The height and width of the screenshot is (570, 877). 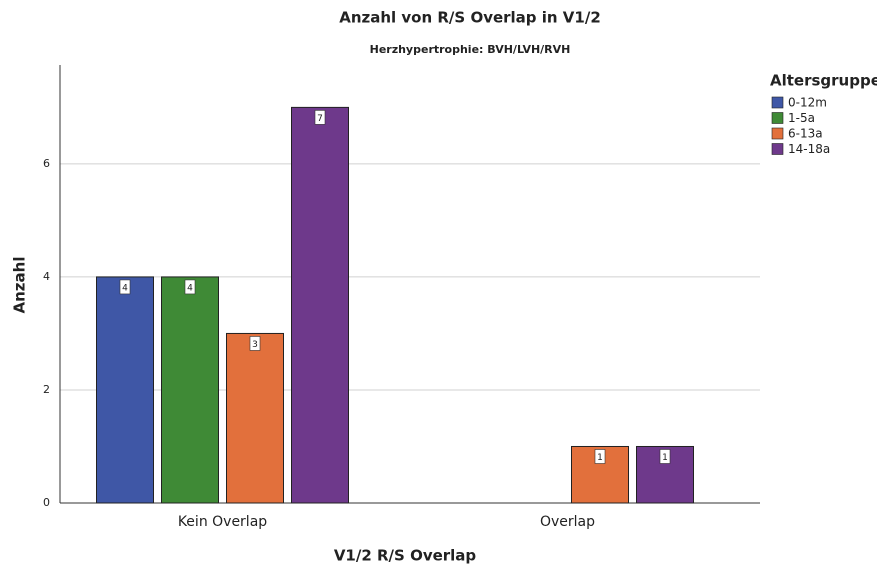 I want to click on legend-label: 14-18a, so click(x=809, y=149).